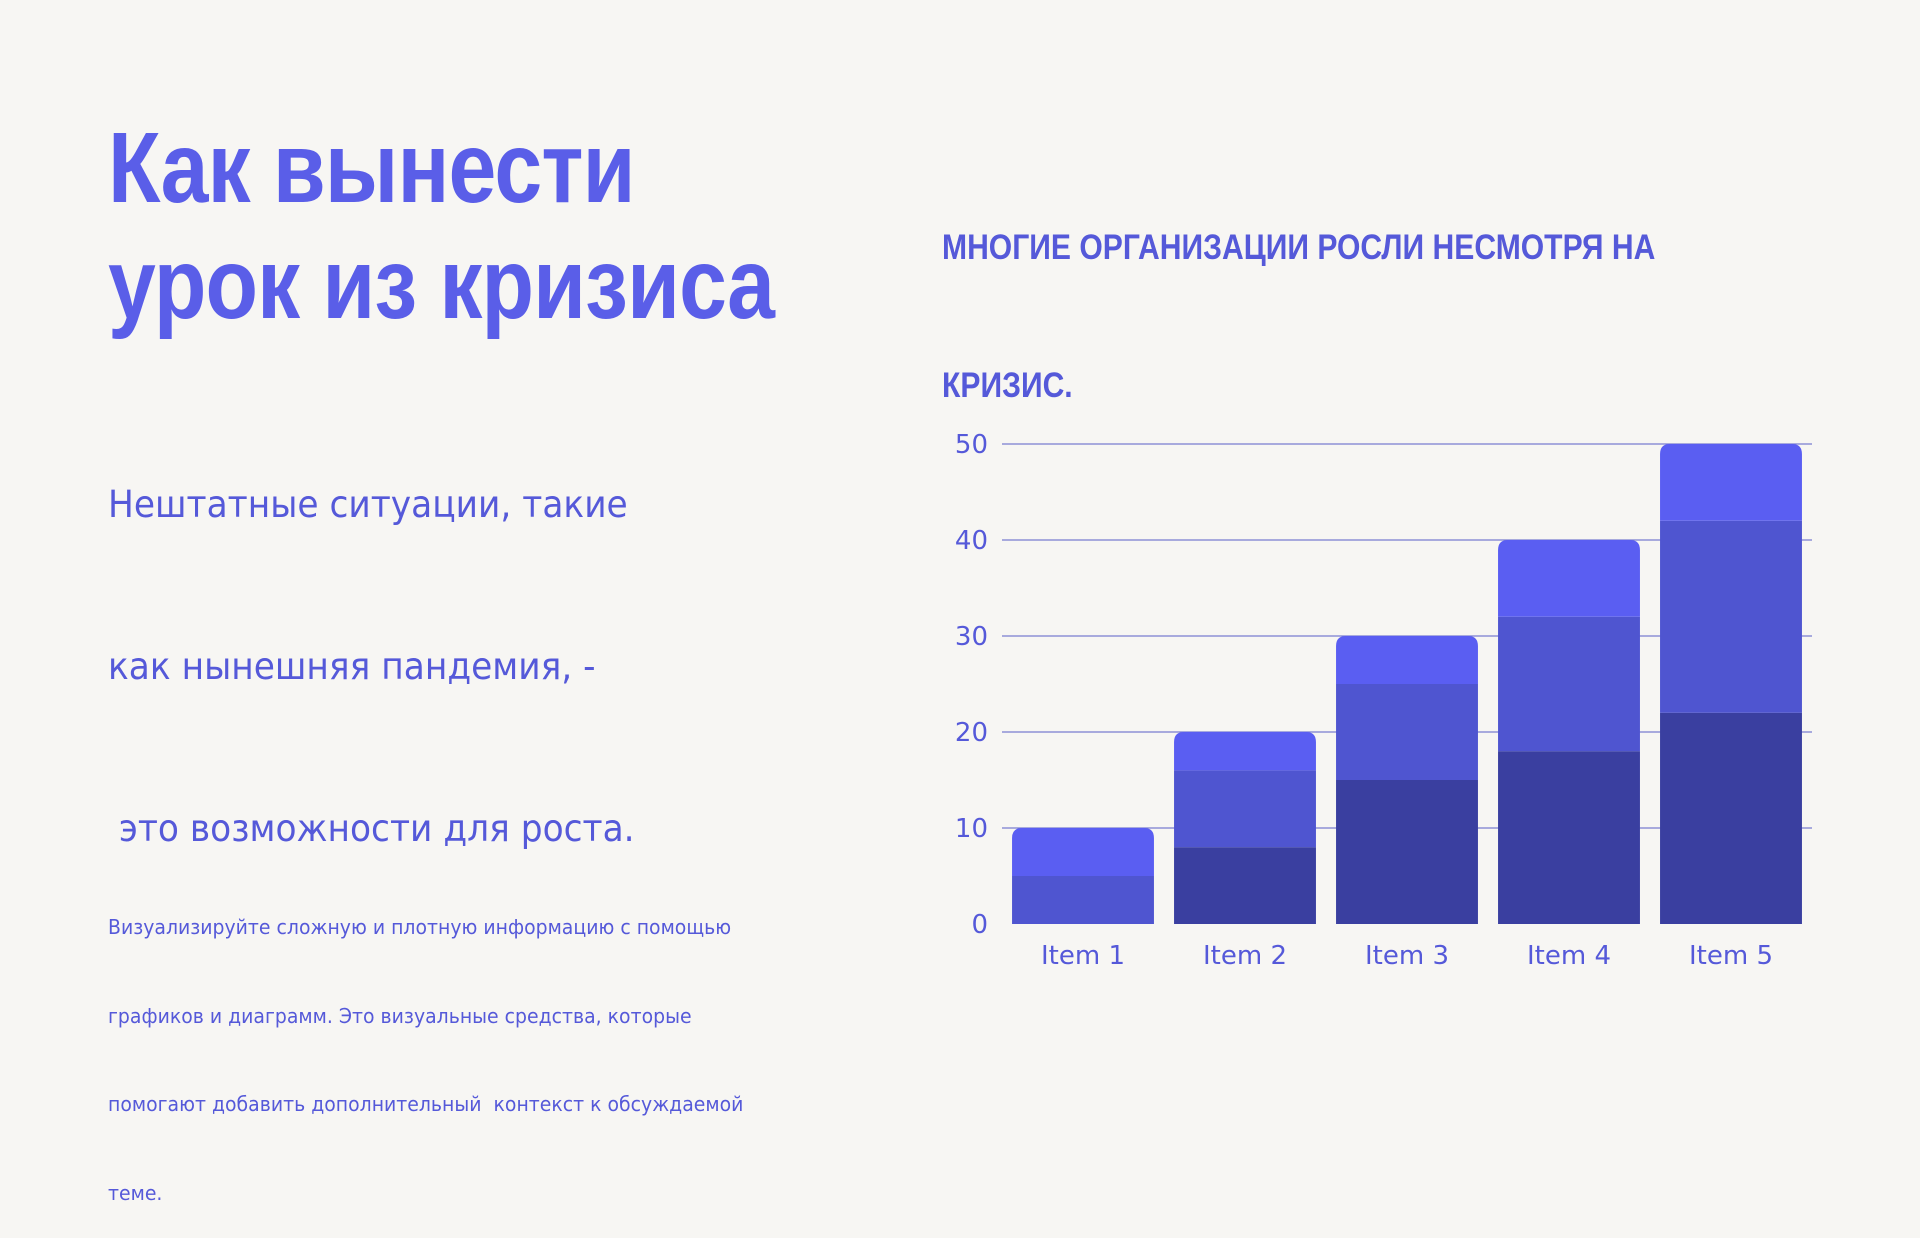 Image resolution: width=1920 pixels, height=1238 pixels. What do you see at coordinates (971, 829) in the screenshot?
I see `y-tick-label: 10` at bounding box center [971, 829].